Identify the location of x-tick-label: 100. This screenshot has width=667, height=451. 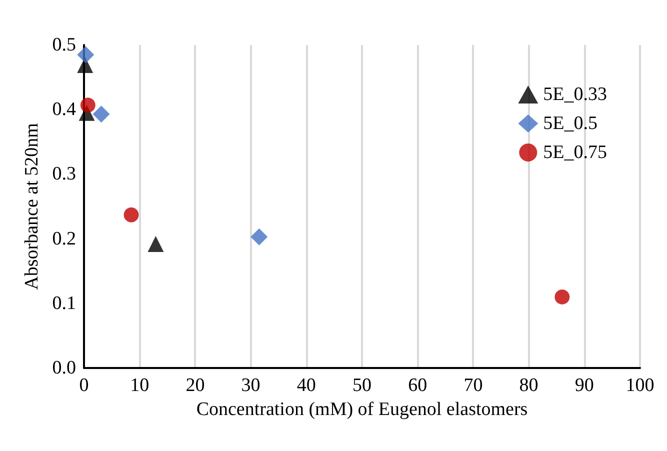
(640, 385).